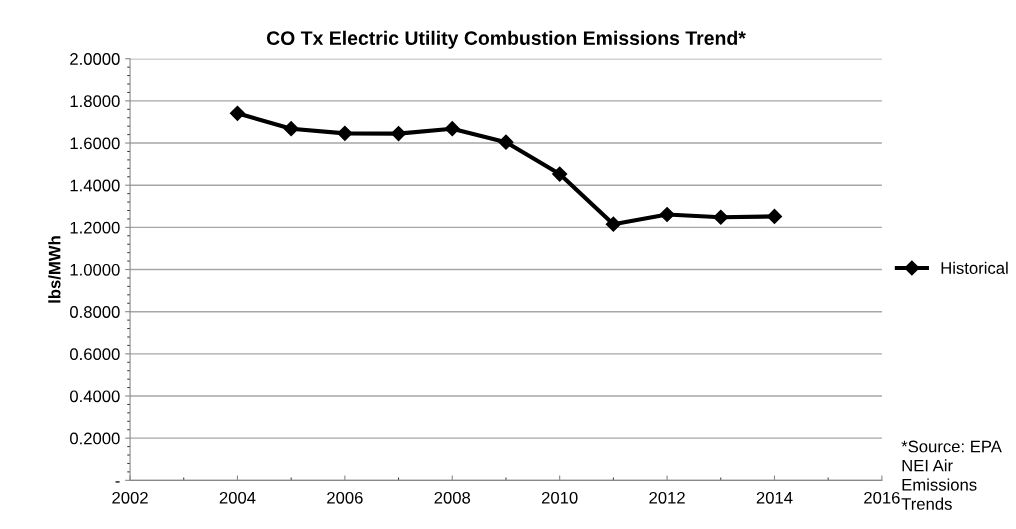  Describe the element at coordinates (95, 396) in the screenshot. I see `y-tick-label: 0.4000` at that location.